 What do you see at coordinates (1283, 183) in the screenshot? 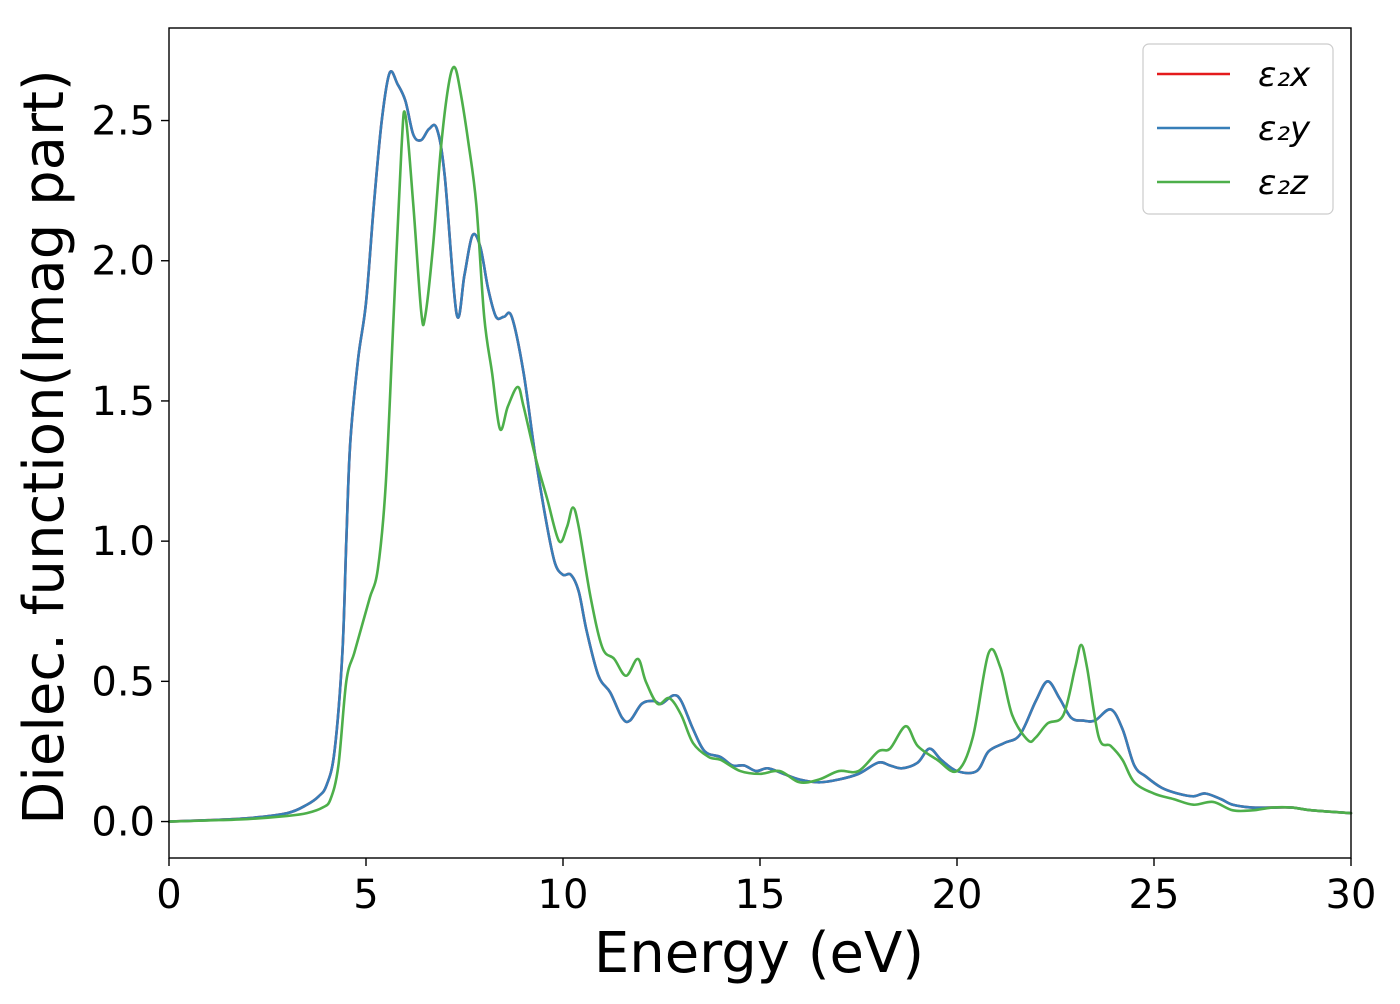
I see `legend-label-z: ε₂z` at bounding box center [1283, 183].